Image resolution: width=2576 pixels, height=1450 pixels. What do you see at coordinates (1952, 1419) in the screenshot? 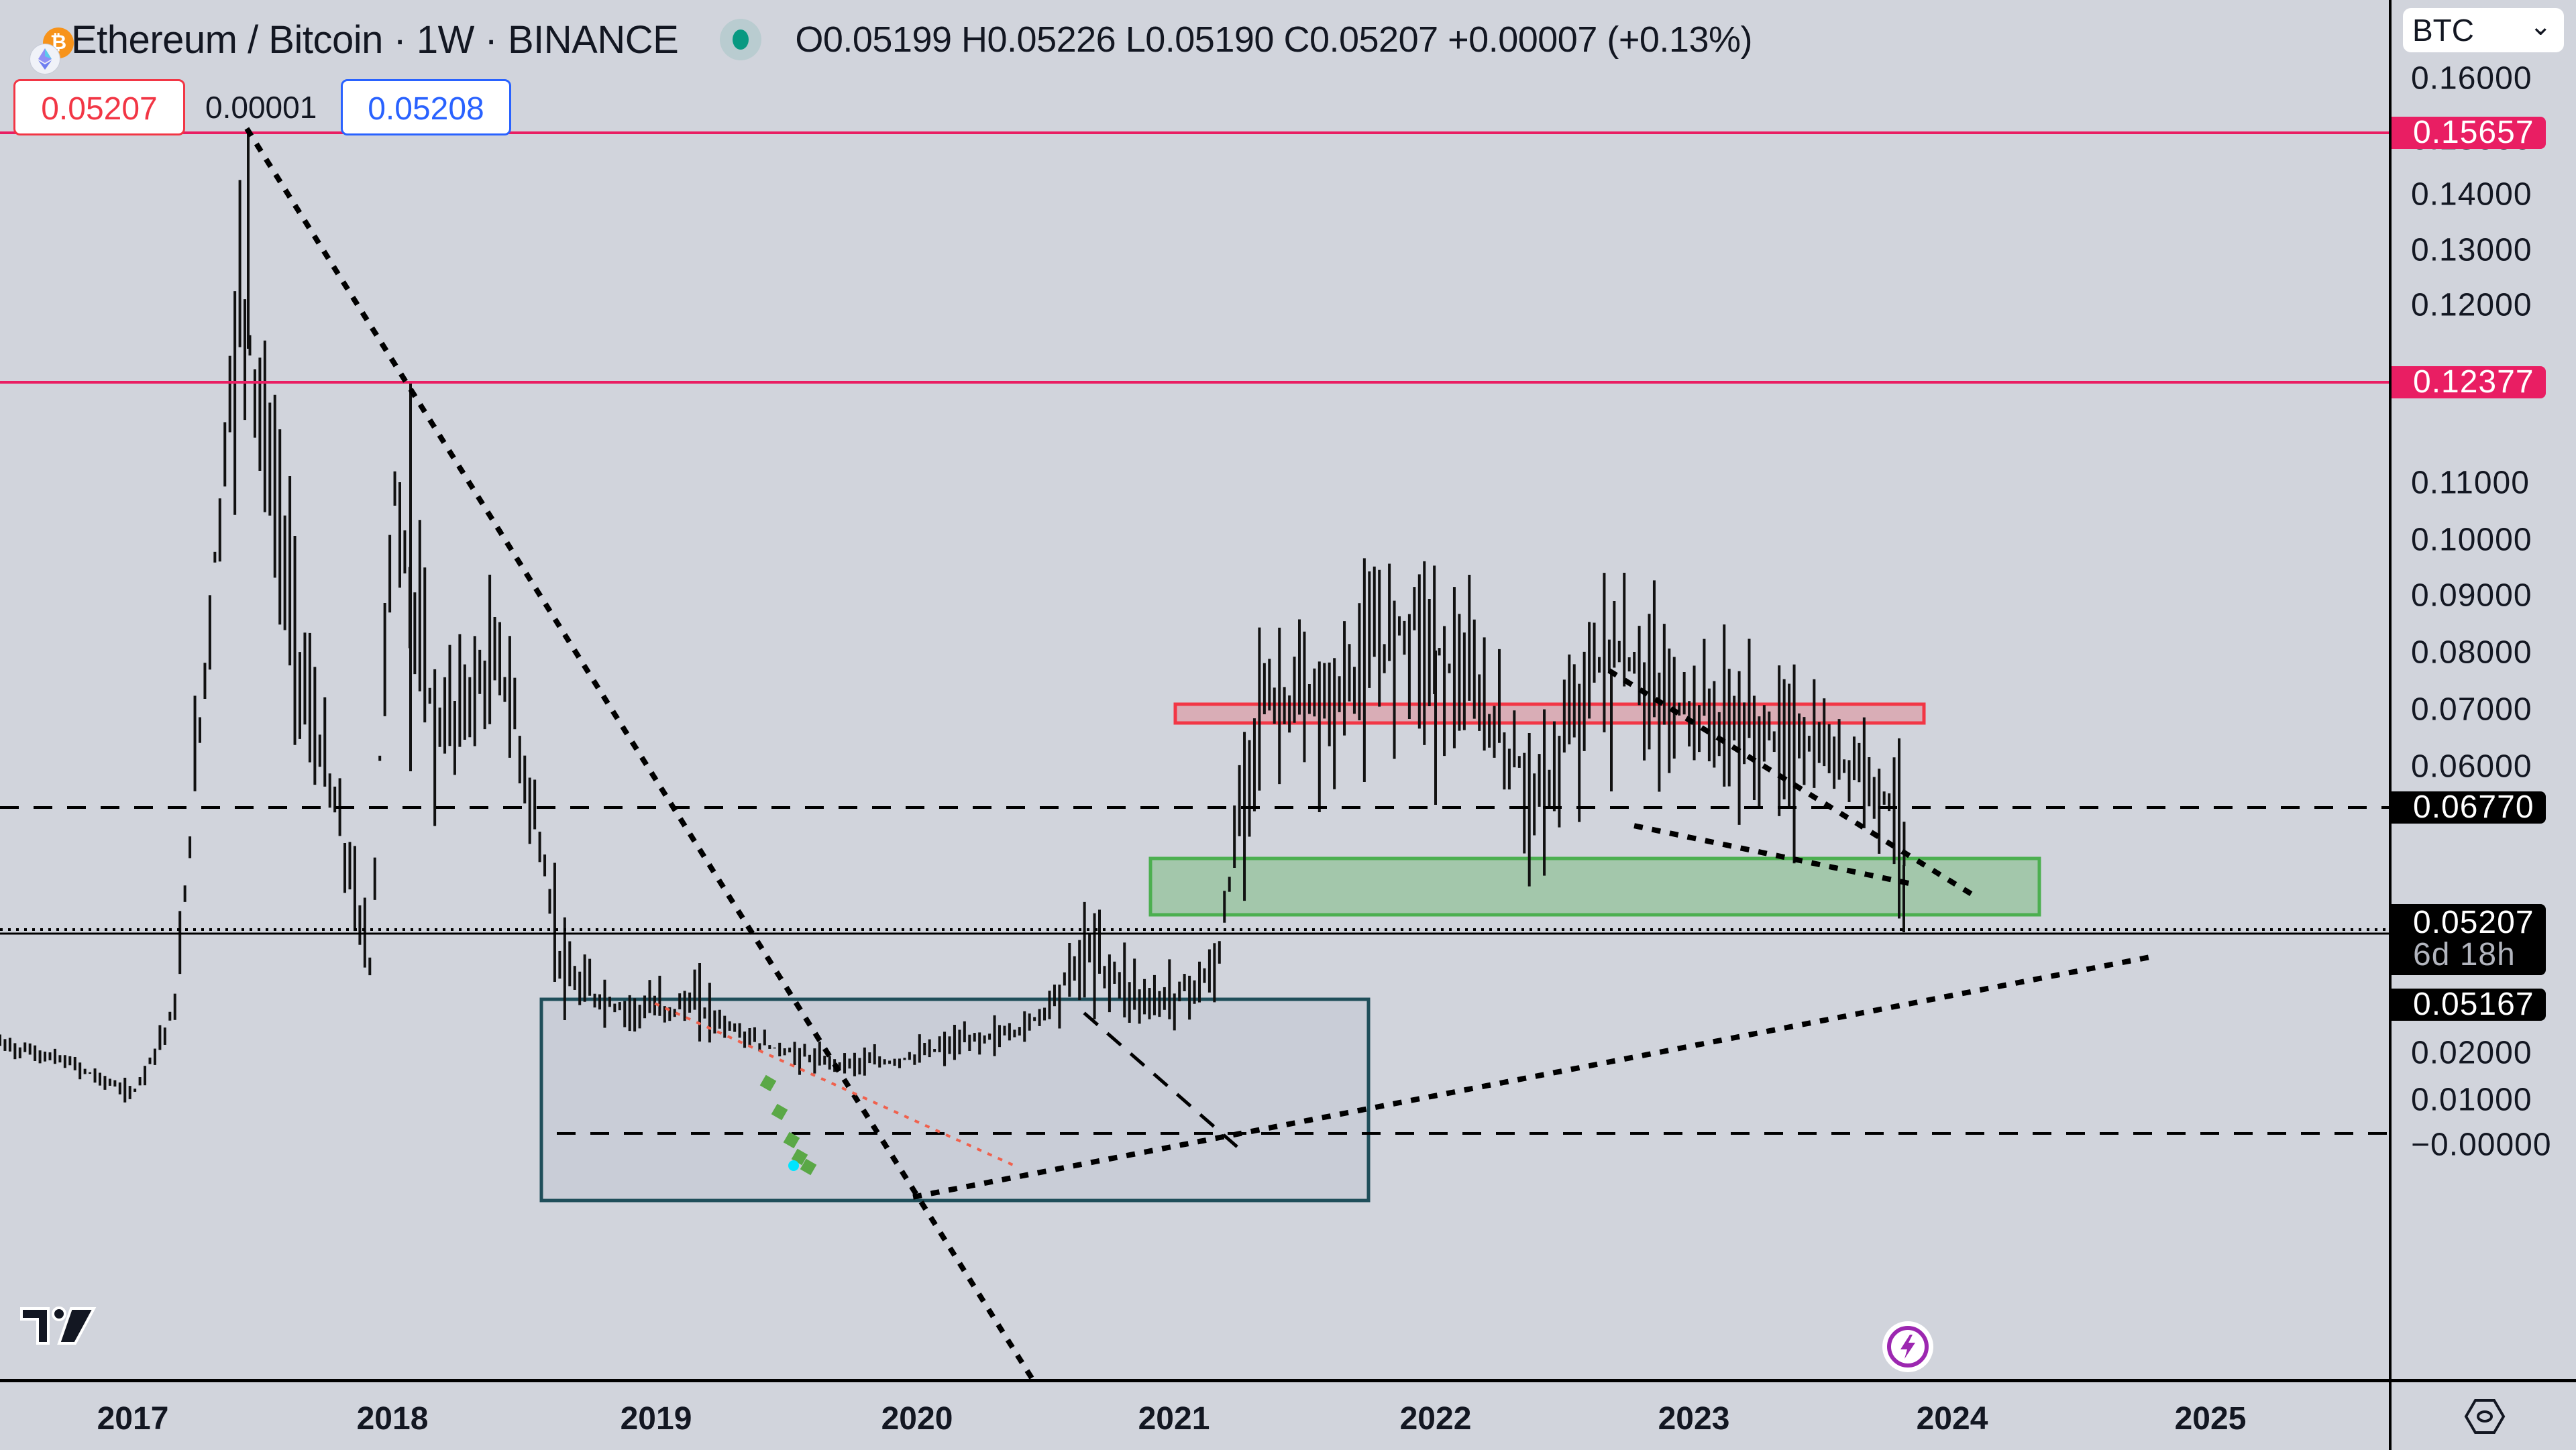
I see `time-tick: 2024` at bounding box center [1952, 1419].